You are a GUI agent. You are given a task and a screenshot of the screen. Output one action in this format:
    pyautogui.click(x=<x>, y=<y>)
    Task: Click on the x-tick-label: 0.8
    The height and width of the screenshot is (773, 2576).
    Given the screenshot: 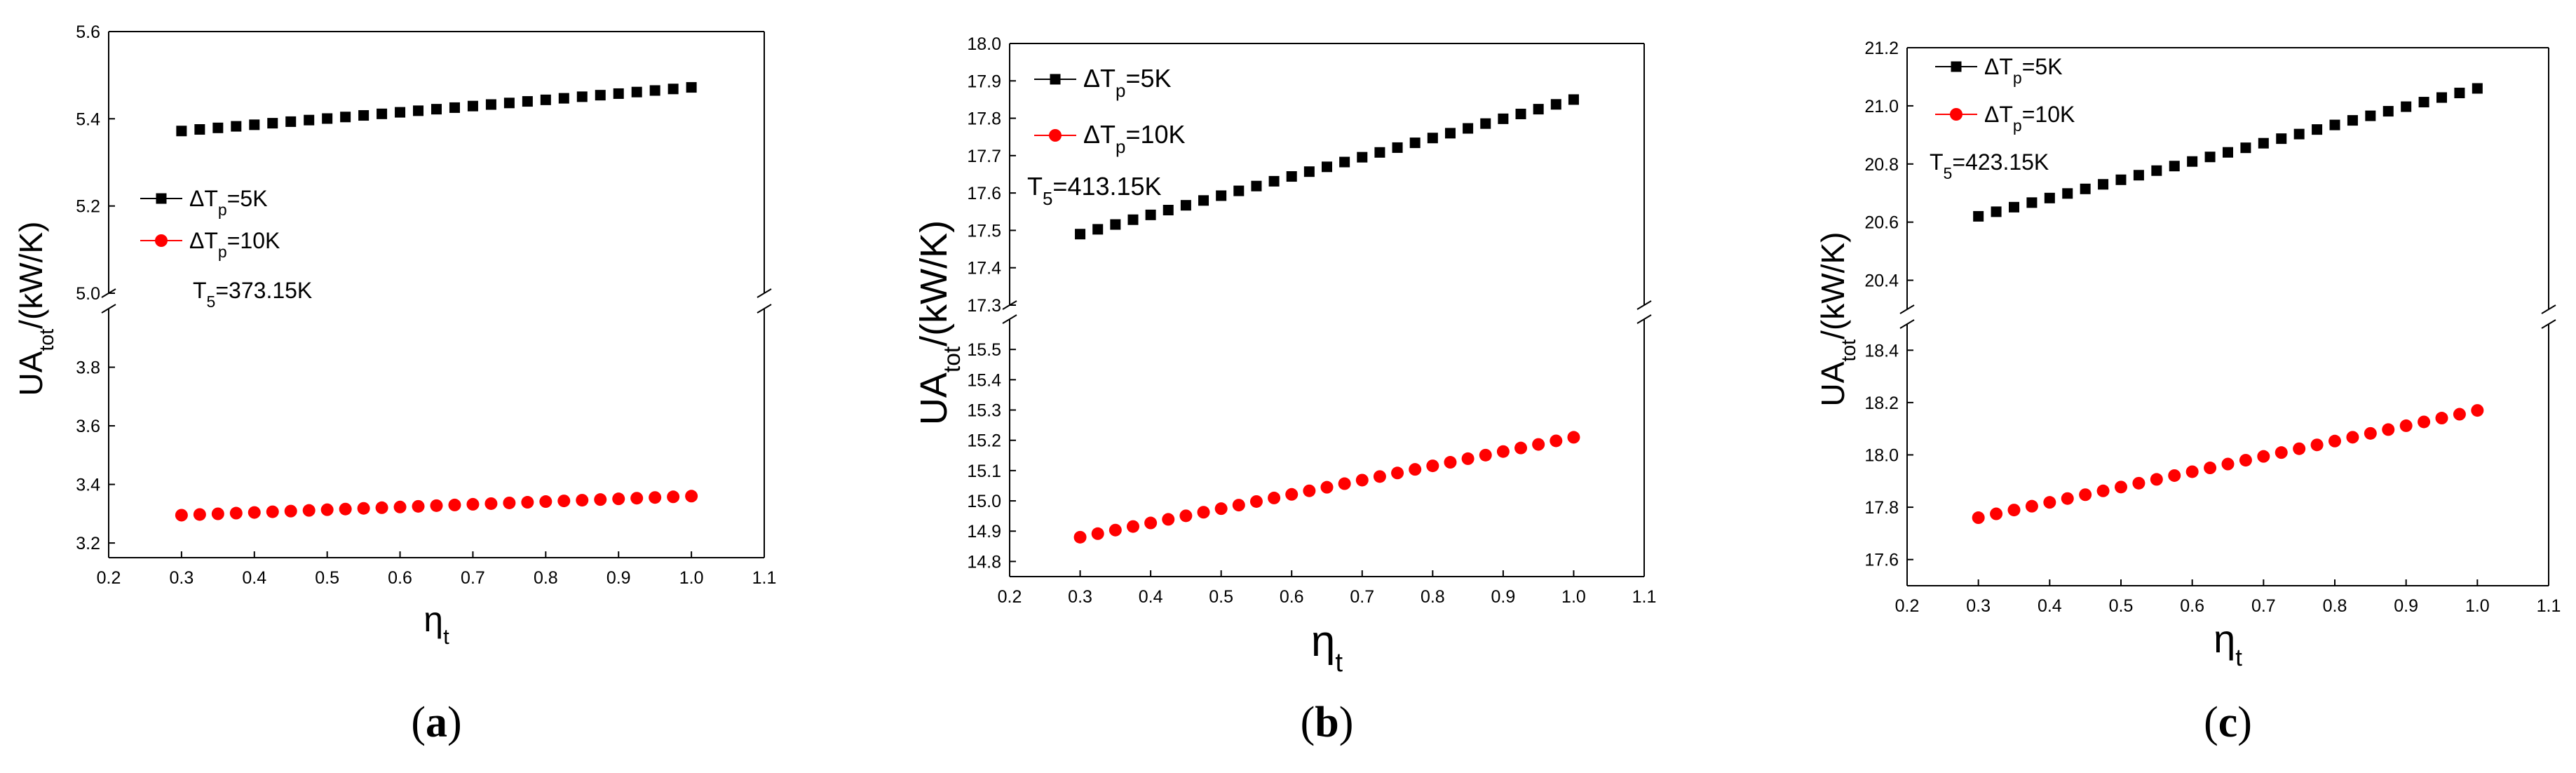 What is the action you would take?
    pyautogui.click(x=1433, y=597)
    